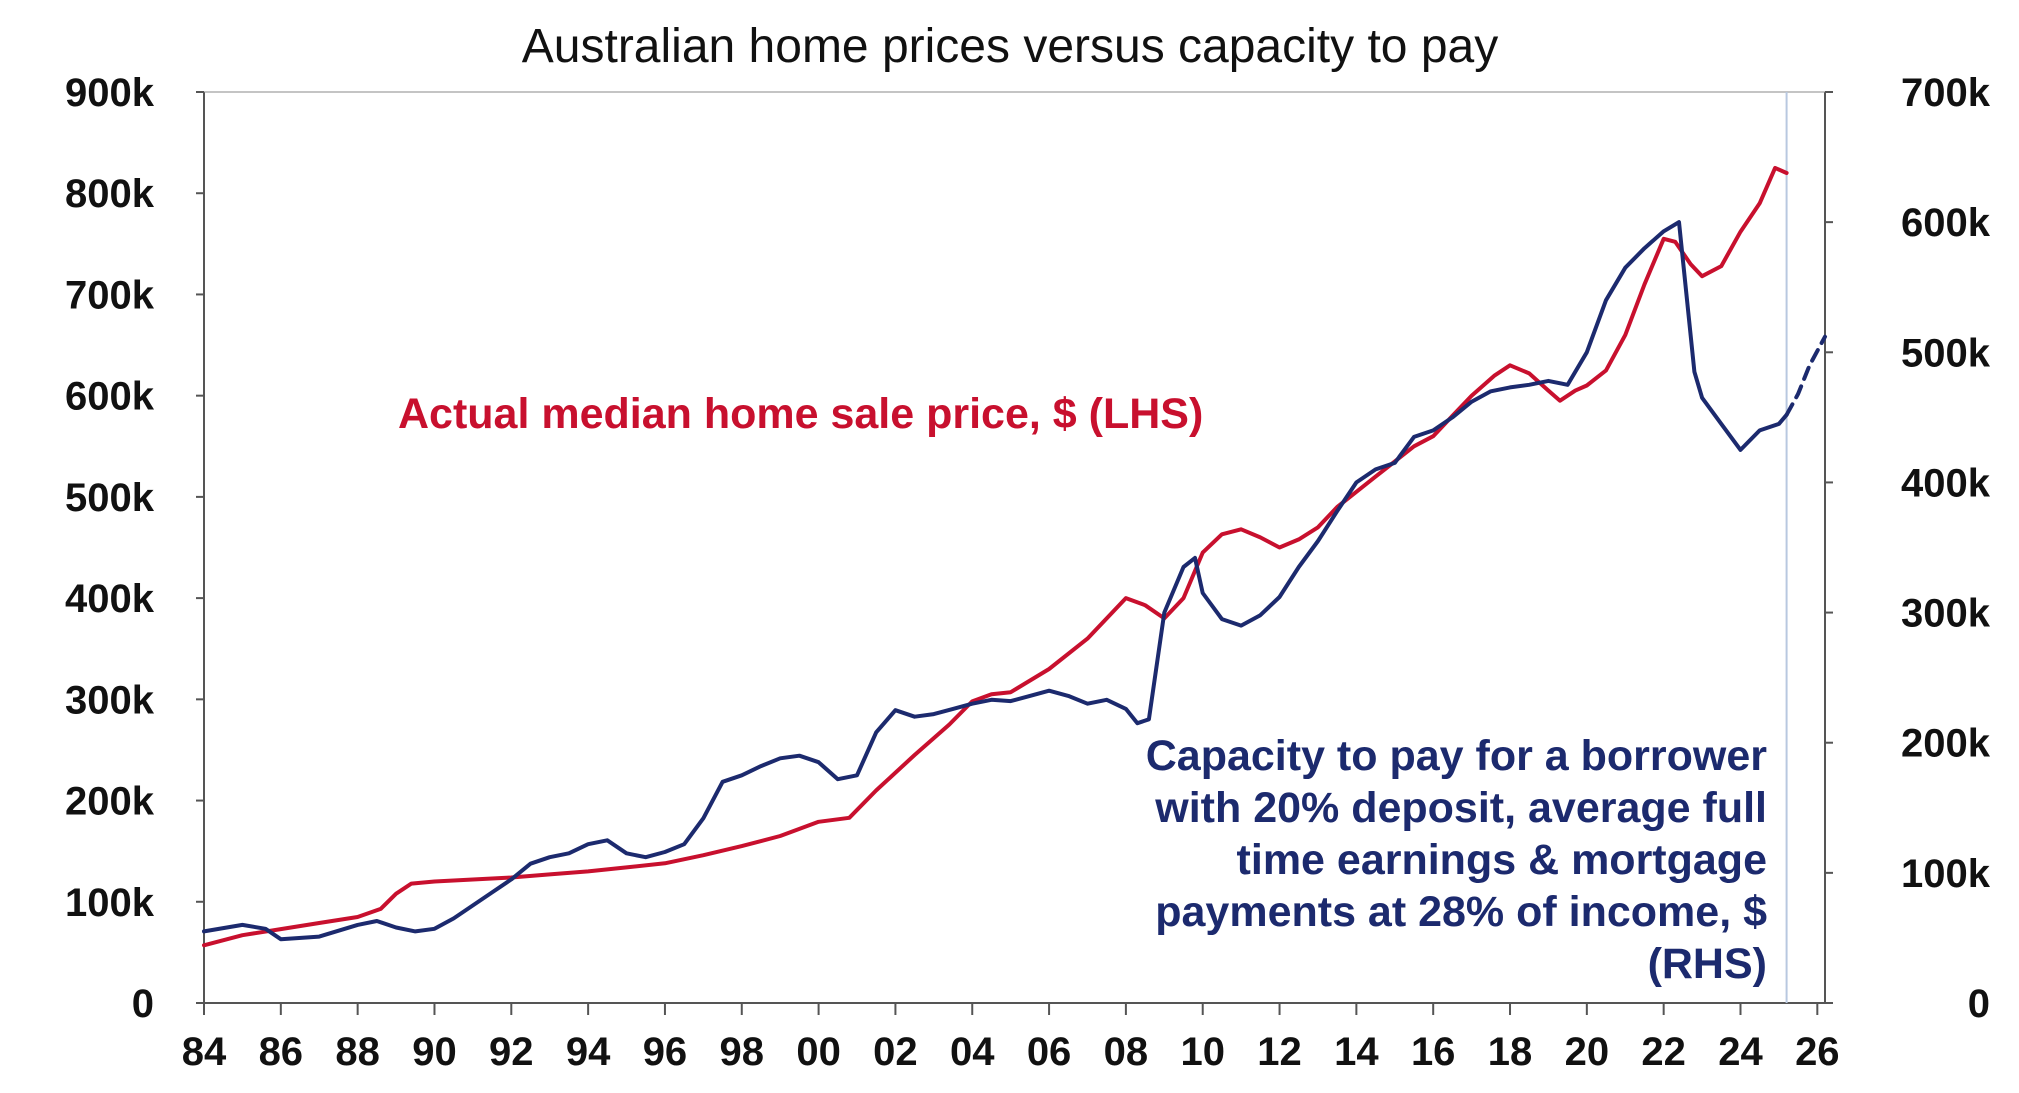 The height and width of the screenshot is (1093, 2019). I want to click on x-tick-label: 96, so click(665, 1052).